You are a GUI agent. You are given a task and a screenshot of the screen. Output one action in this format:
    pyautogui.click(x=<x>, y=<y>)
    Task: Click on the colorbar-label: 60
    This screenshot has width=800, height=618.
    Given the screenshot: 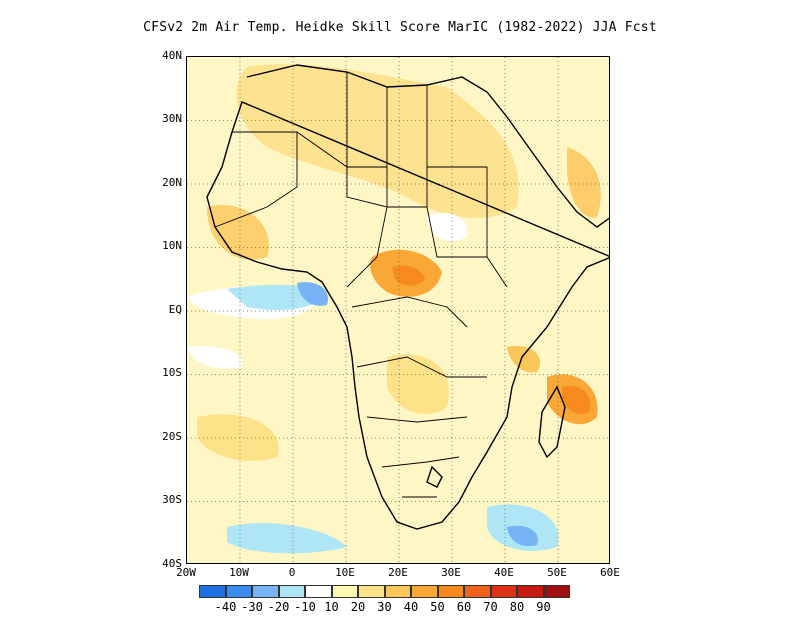 What is the action you would take?
    pyautogui.click(x=464, y=607)
    